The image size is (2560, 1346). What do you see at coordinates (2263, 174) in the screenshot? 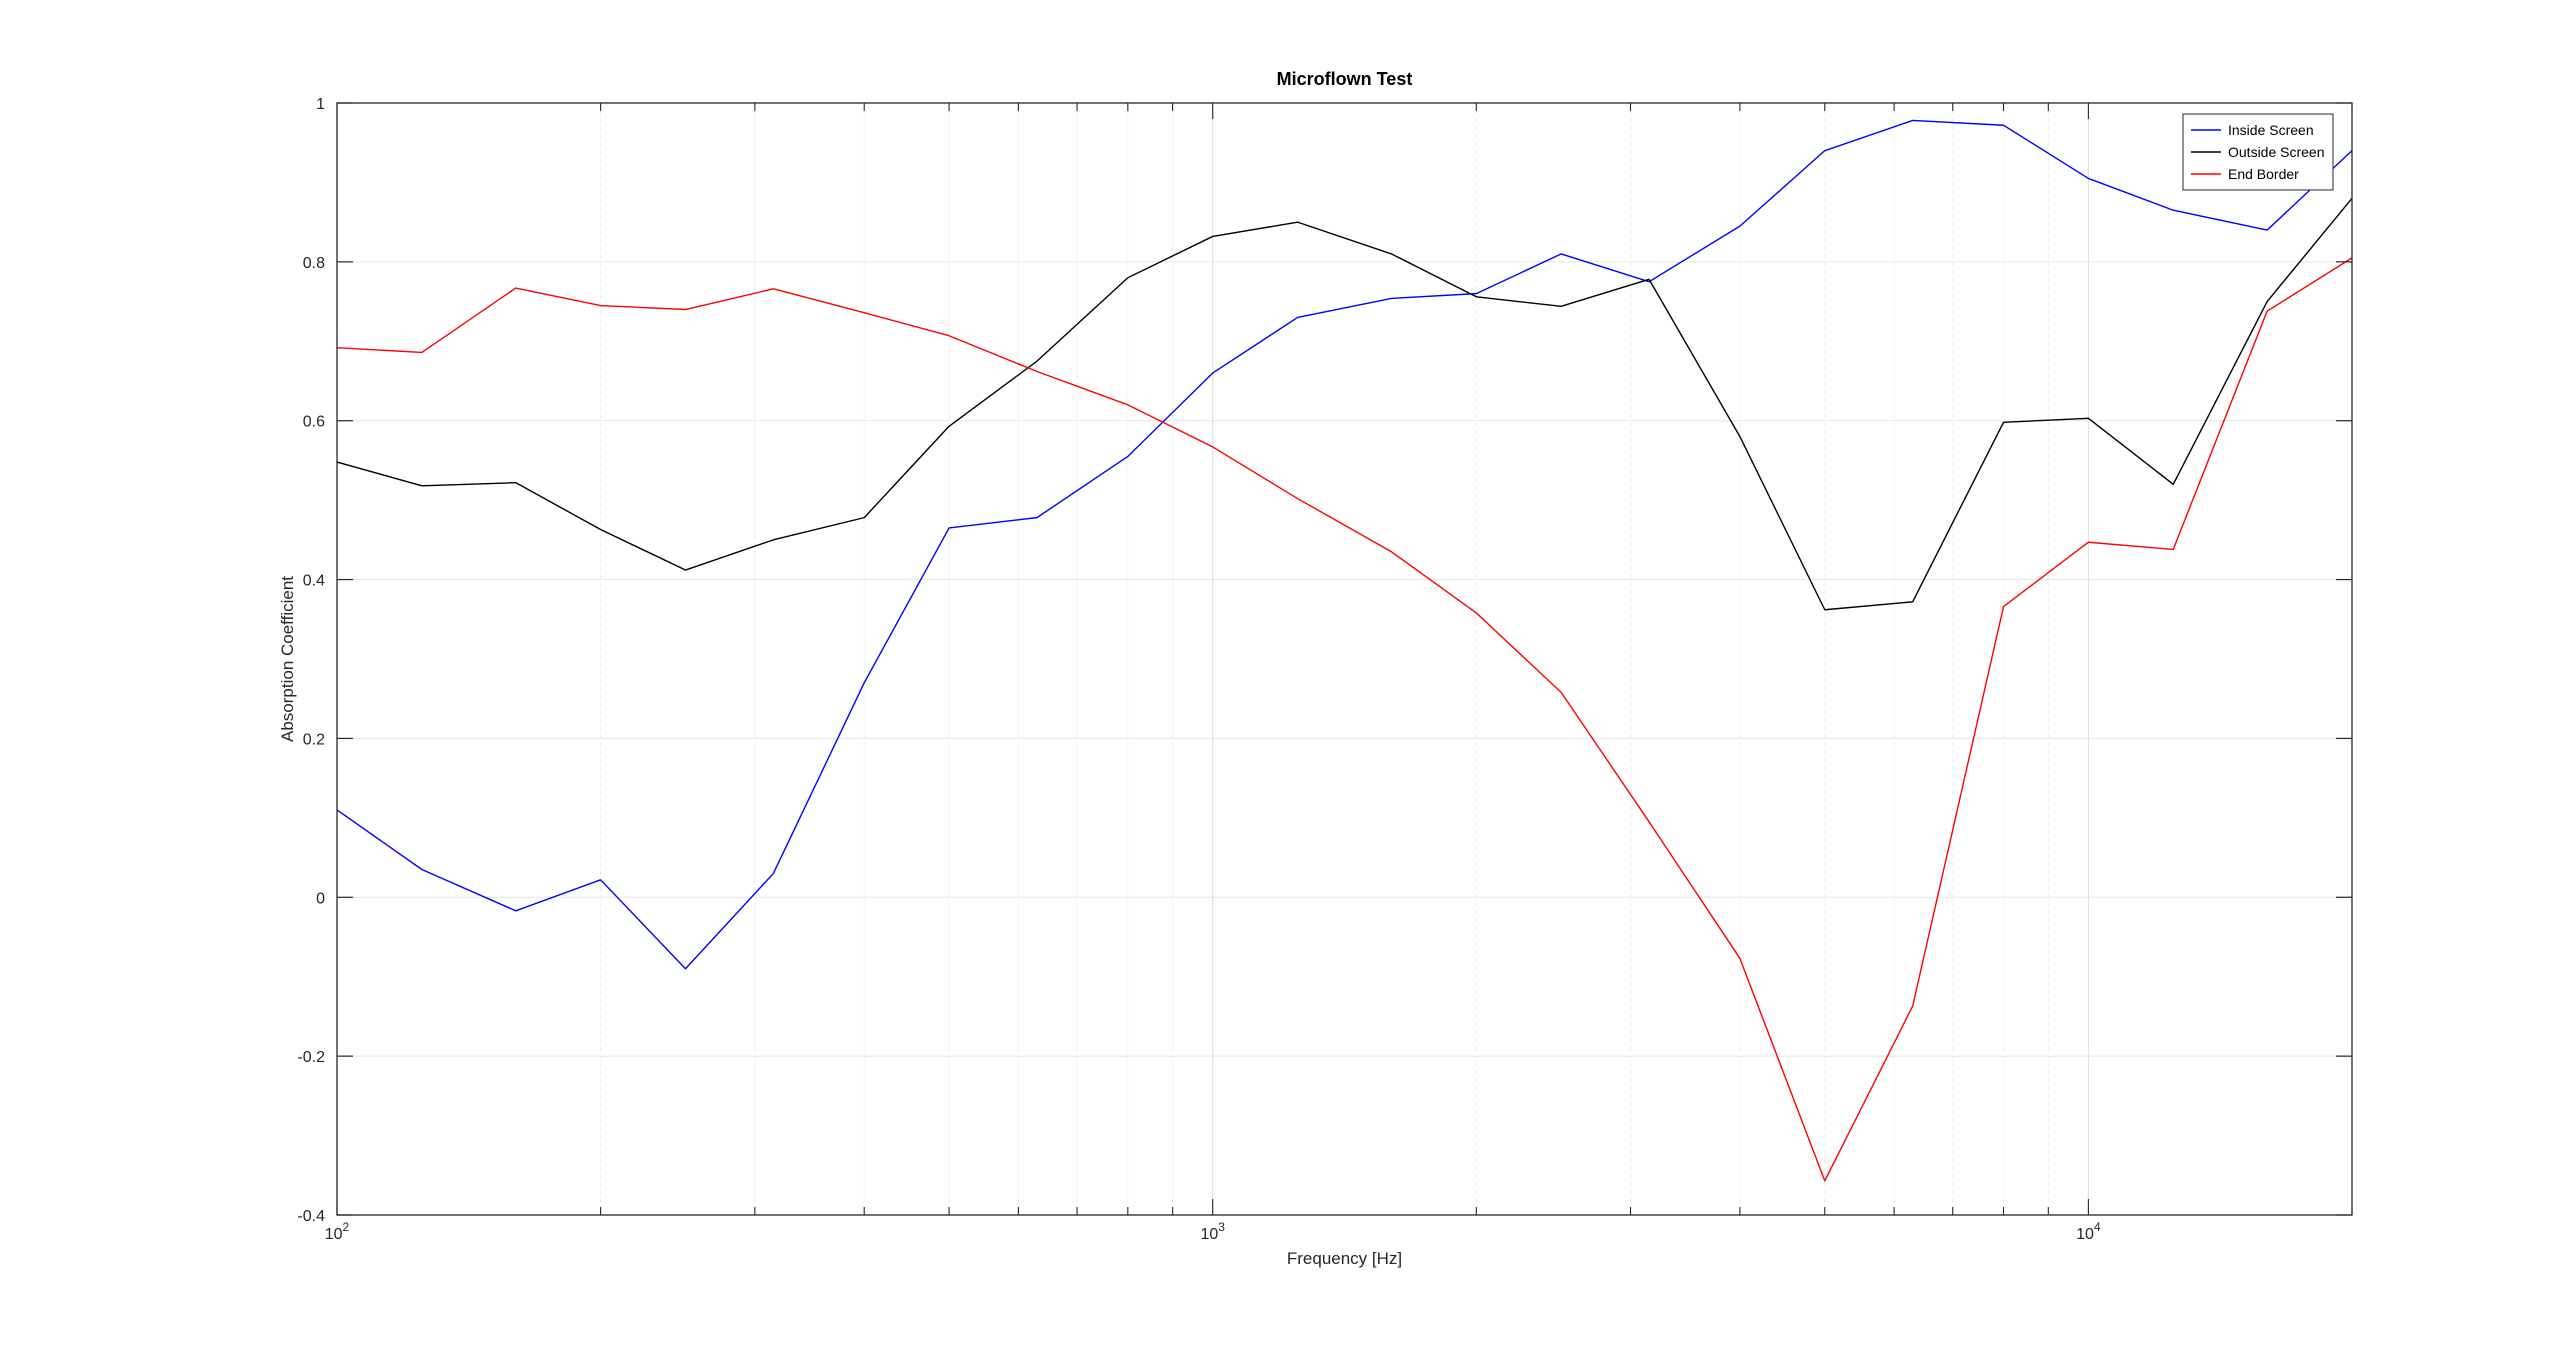
I see `legend-label-end-border: End Border` at bounding box center [2263, 174].